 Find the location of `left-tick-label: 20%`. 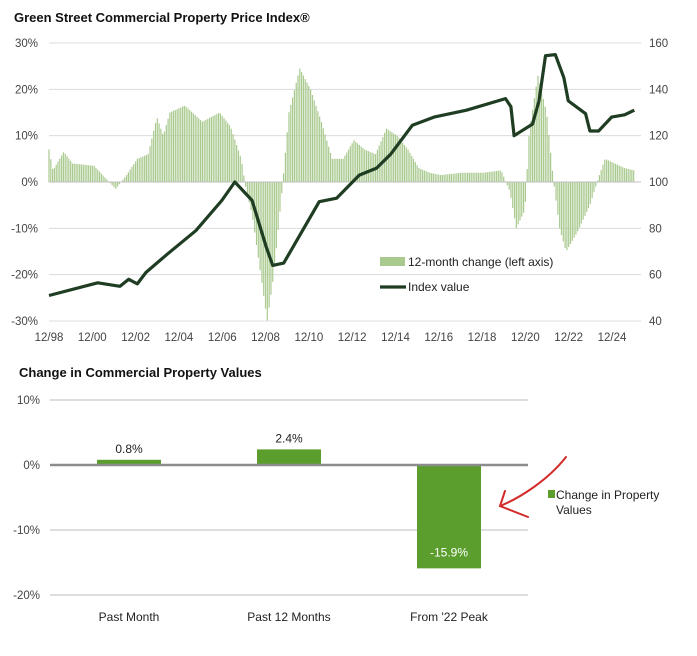

left-tick-label: 20% is located at coordinates (26, 90).